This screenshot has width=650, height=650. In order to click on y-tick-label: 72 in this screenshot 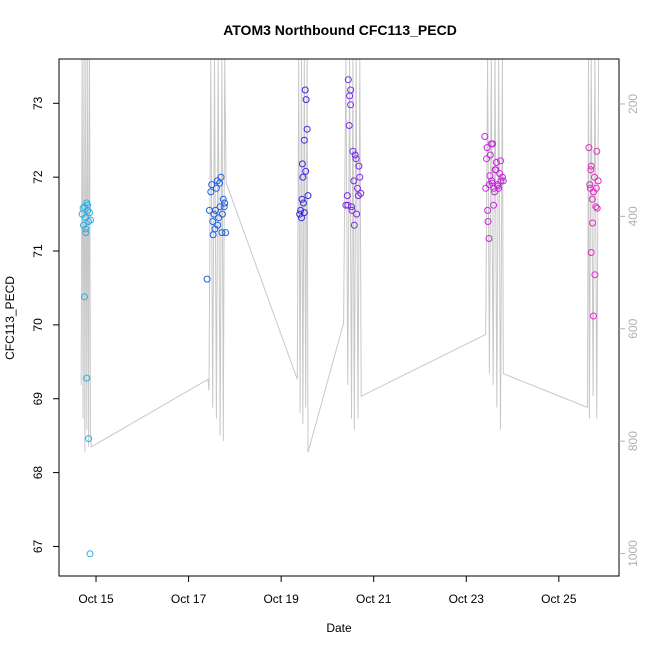, I will do `click(38, 177)`.